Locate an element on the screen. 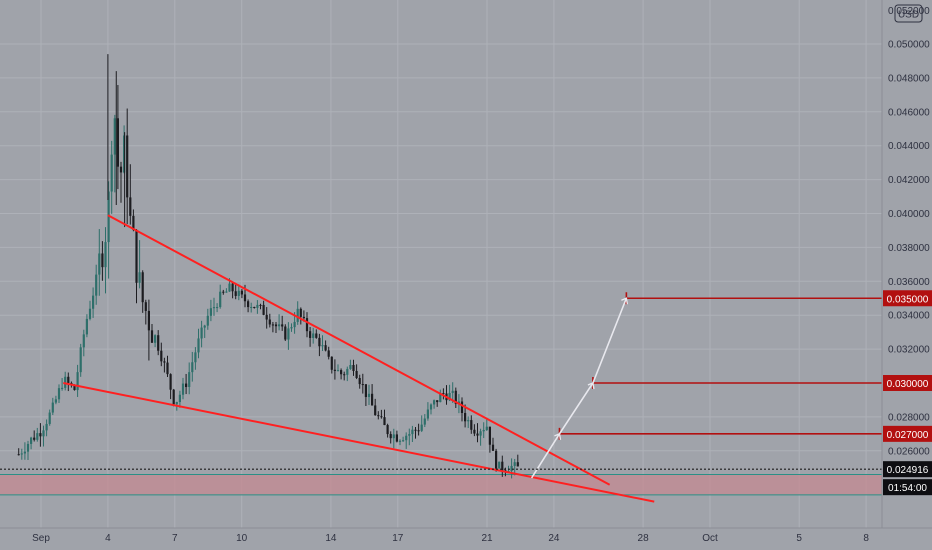  x-tick-label: Oct is located at coordinates (710, 538).